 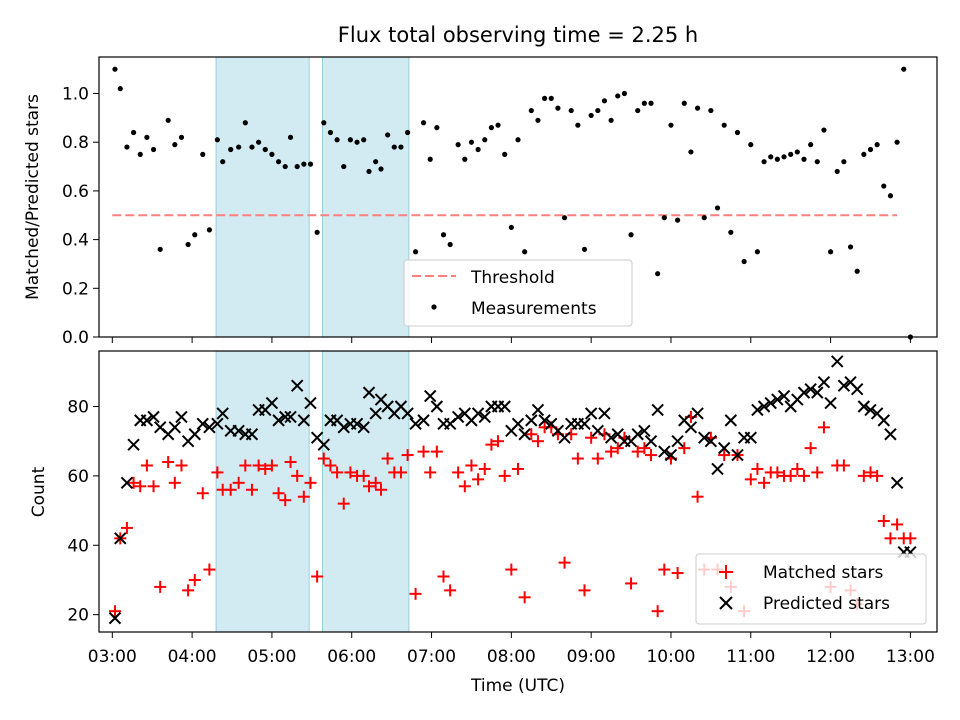 What do you see at coordinates (75, 95) in the screenshot?
I see `y-tick-label: 1.0` at bounding box center [75, 95].